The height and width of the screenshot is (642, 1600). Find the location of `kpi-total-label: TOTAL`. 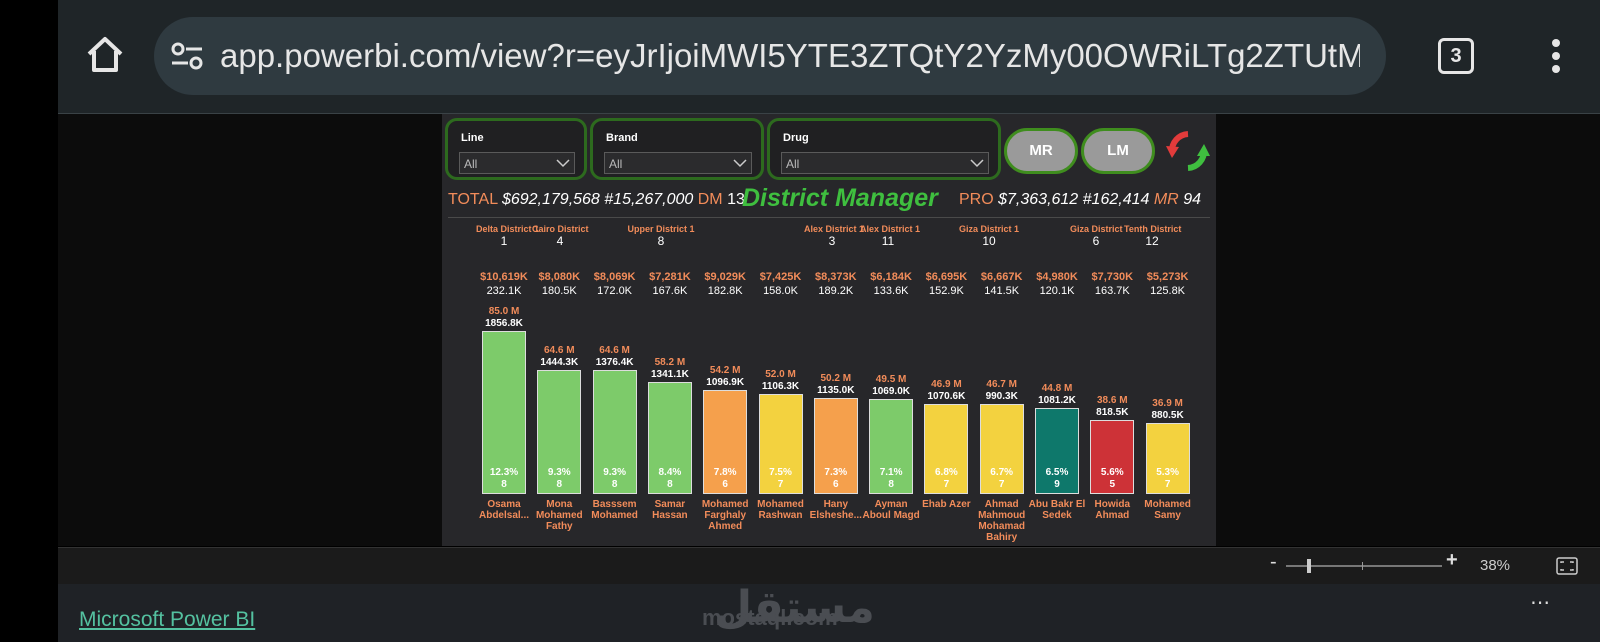

kpi-total-label: TOTAL is located at coordinates (473, 199).